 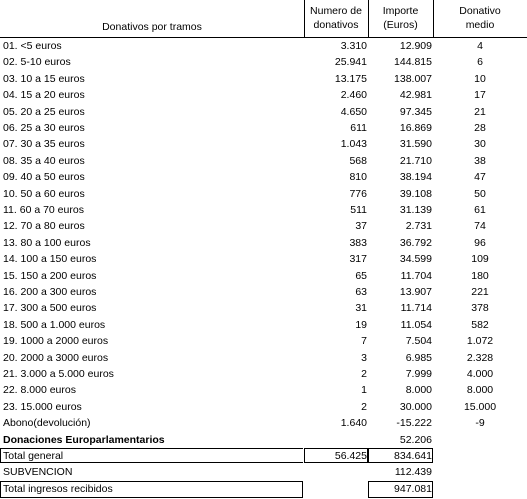 I want to click on europarl-row: Donaciones Europarlamentarios 52.206, so click(x=263, y=440).